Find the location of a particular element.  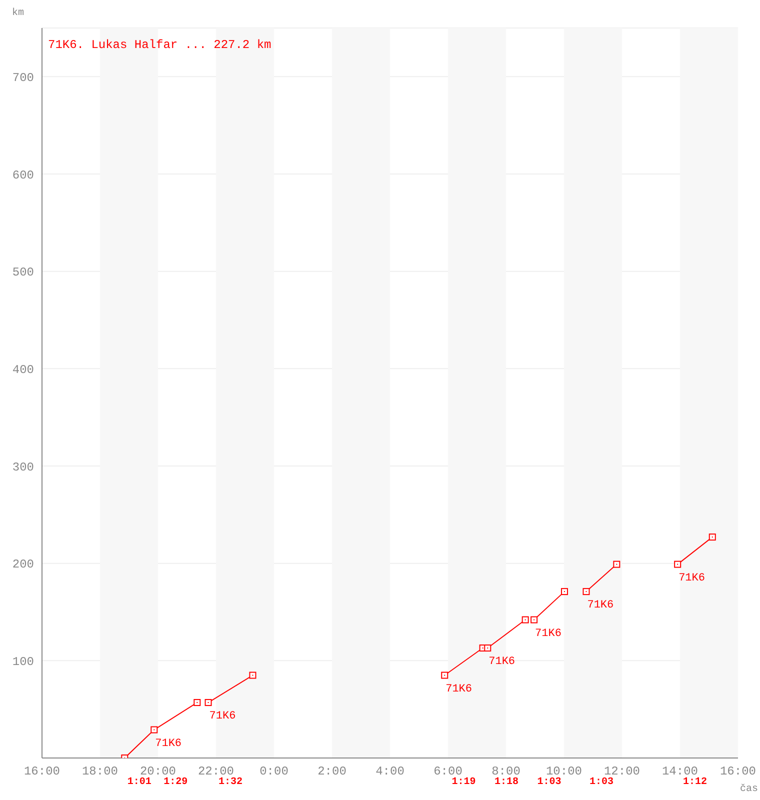

text: 1:29 is located at coordinates (176, 782).